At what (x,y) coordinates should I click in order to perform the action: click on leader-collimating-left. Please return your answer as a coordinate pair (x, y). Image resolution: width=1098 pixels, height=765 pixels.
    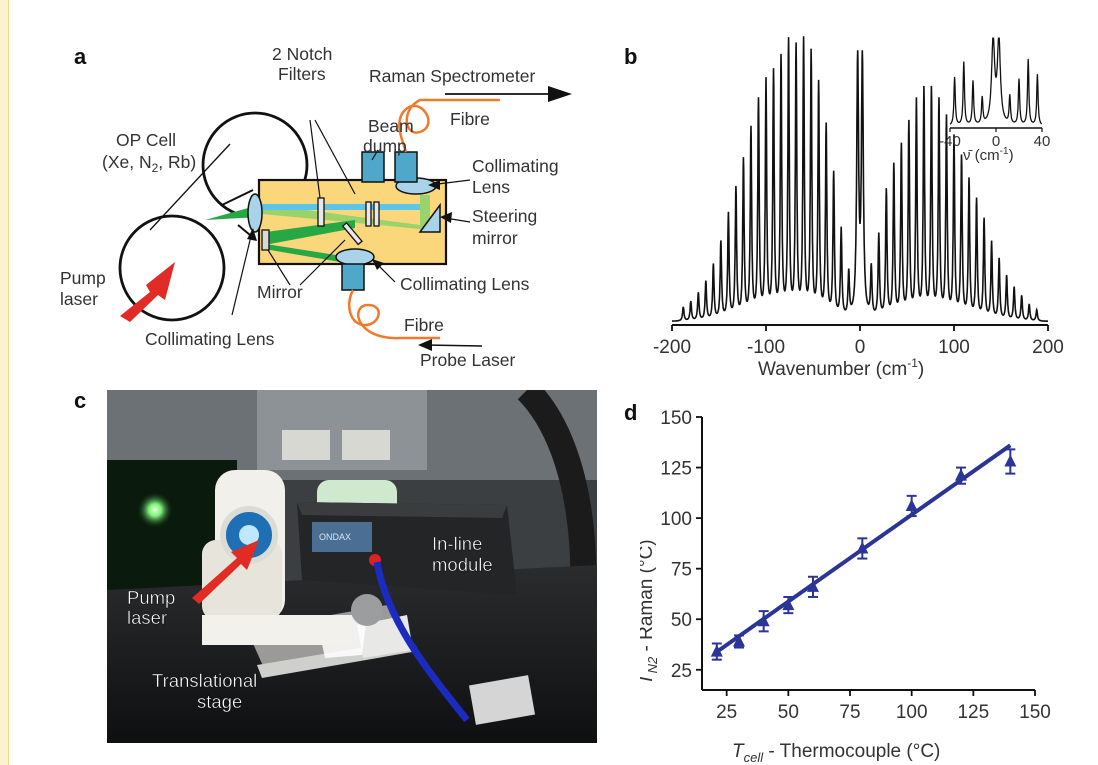
    Looking at the image, I should click on (242, 273).